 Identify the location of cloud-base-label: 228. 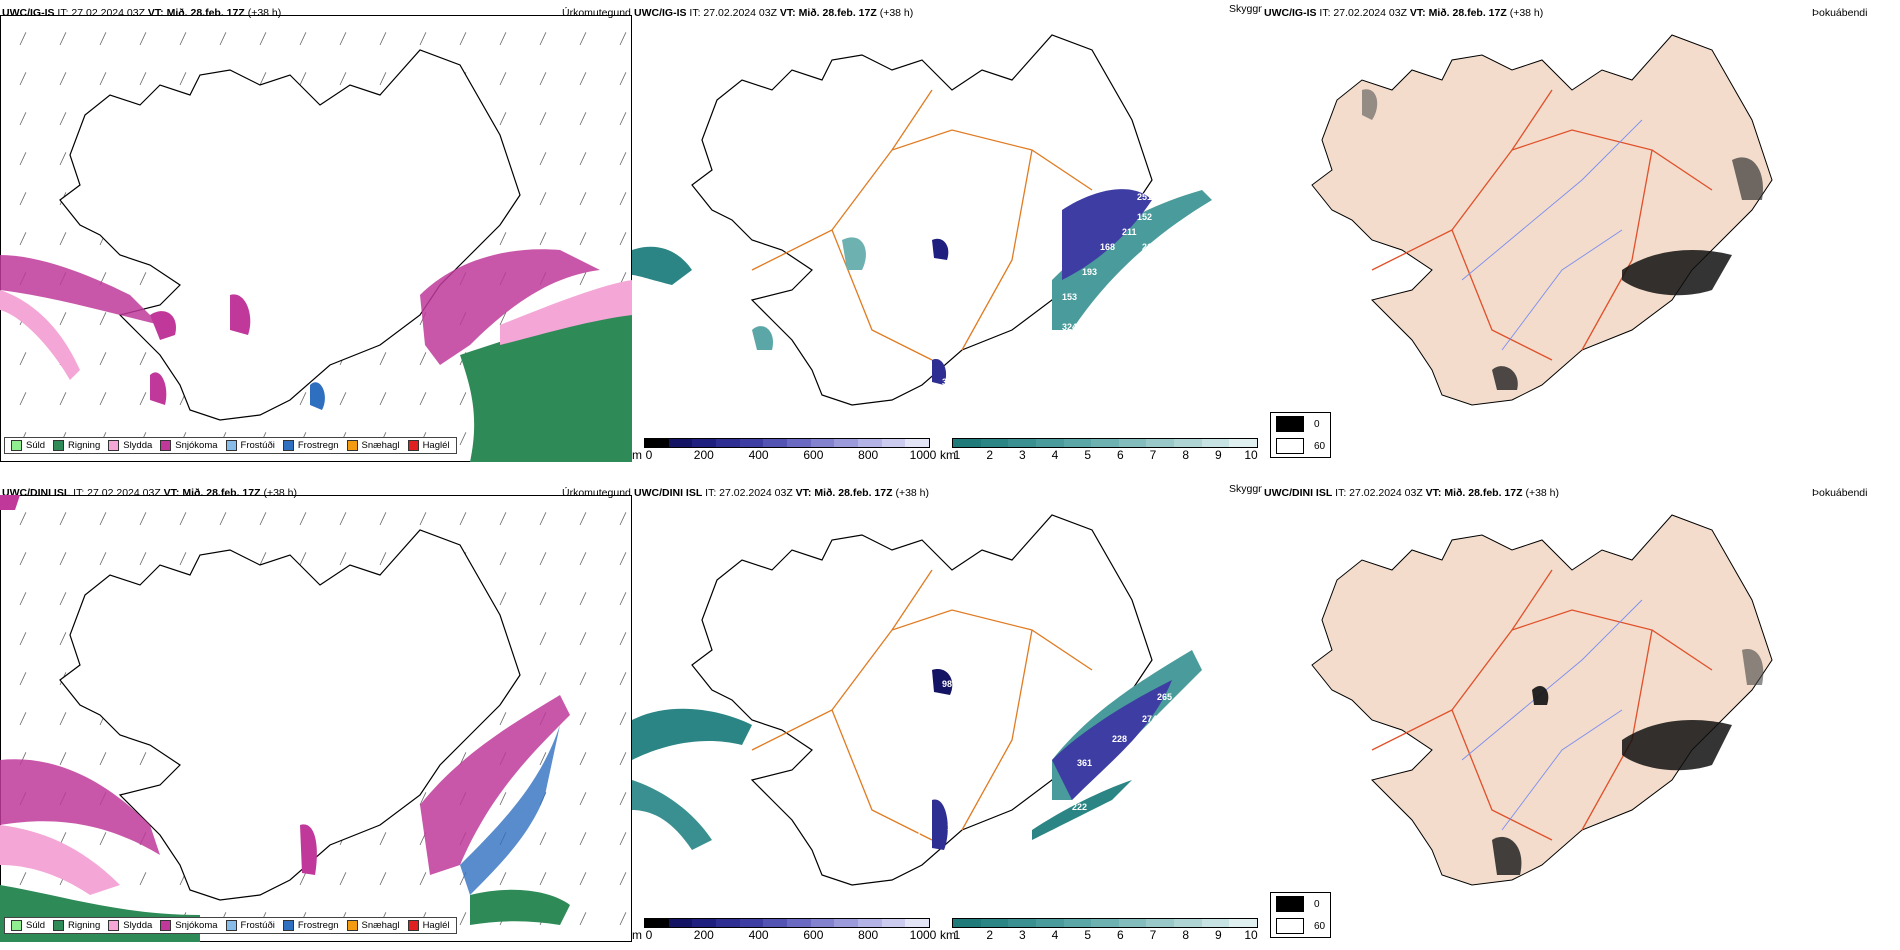
(1119, 739).